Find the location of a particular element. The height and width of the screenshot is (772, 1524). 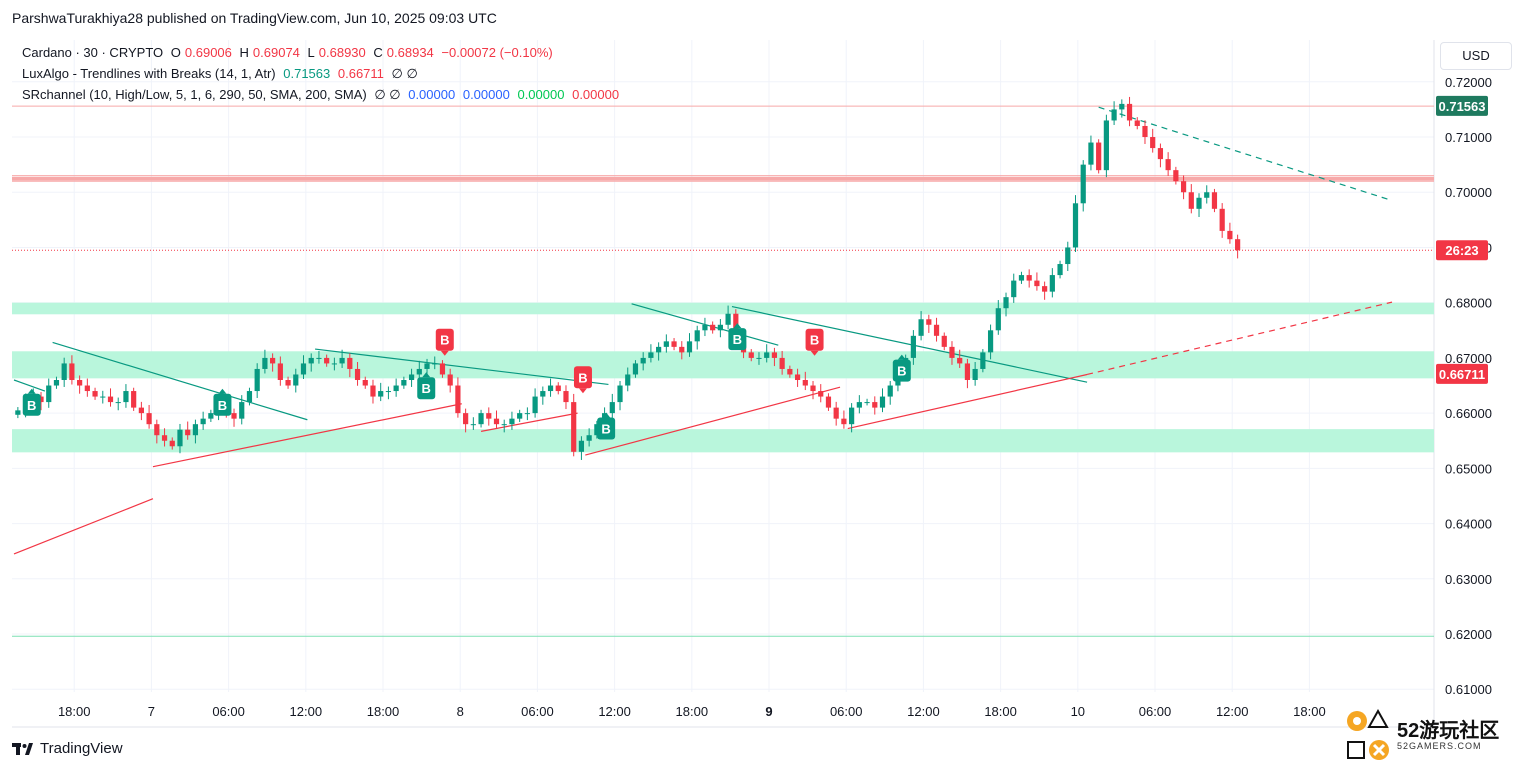

time-tick-label: 9 is located at coordinates (768, 711).